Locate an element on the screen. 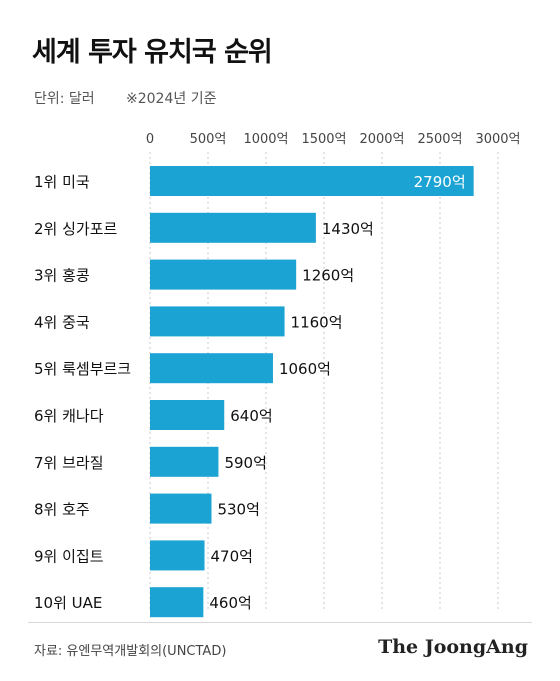 The height and width of the screenshot is (681, 560). x-tick-label: 1500억 is located at coordinates (323, 139).